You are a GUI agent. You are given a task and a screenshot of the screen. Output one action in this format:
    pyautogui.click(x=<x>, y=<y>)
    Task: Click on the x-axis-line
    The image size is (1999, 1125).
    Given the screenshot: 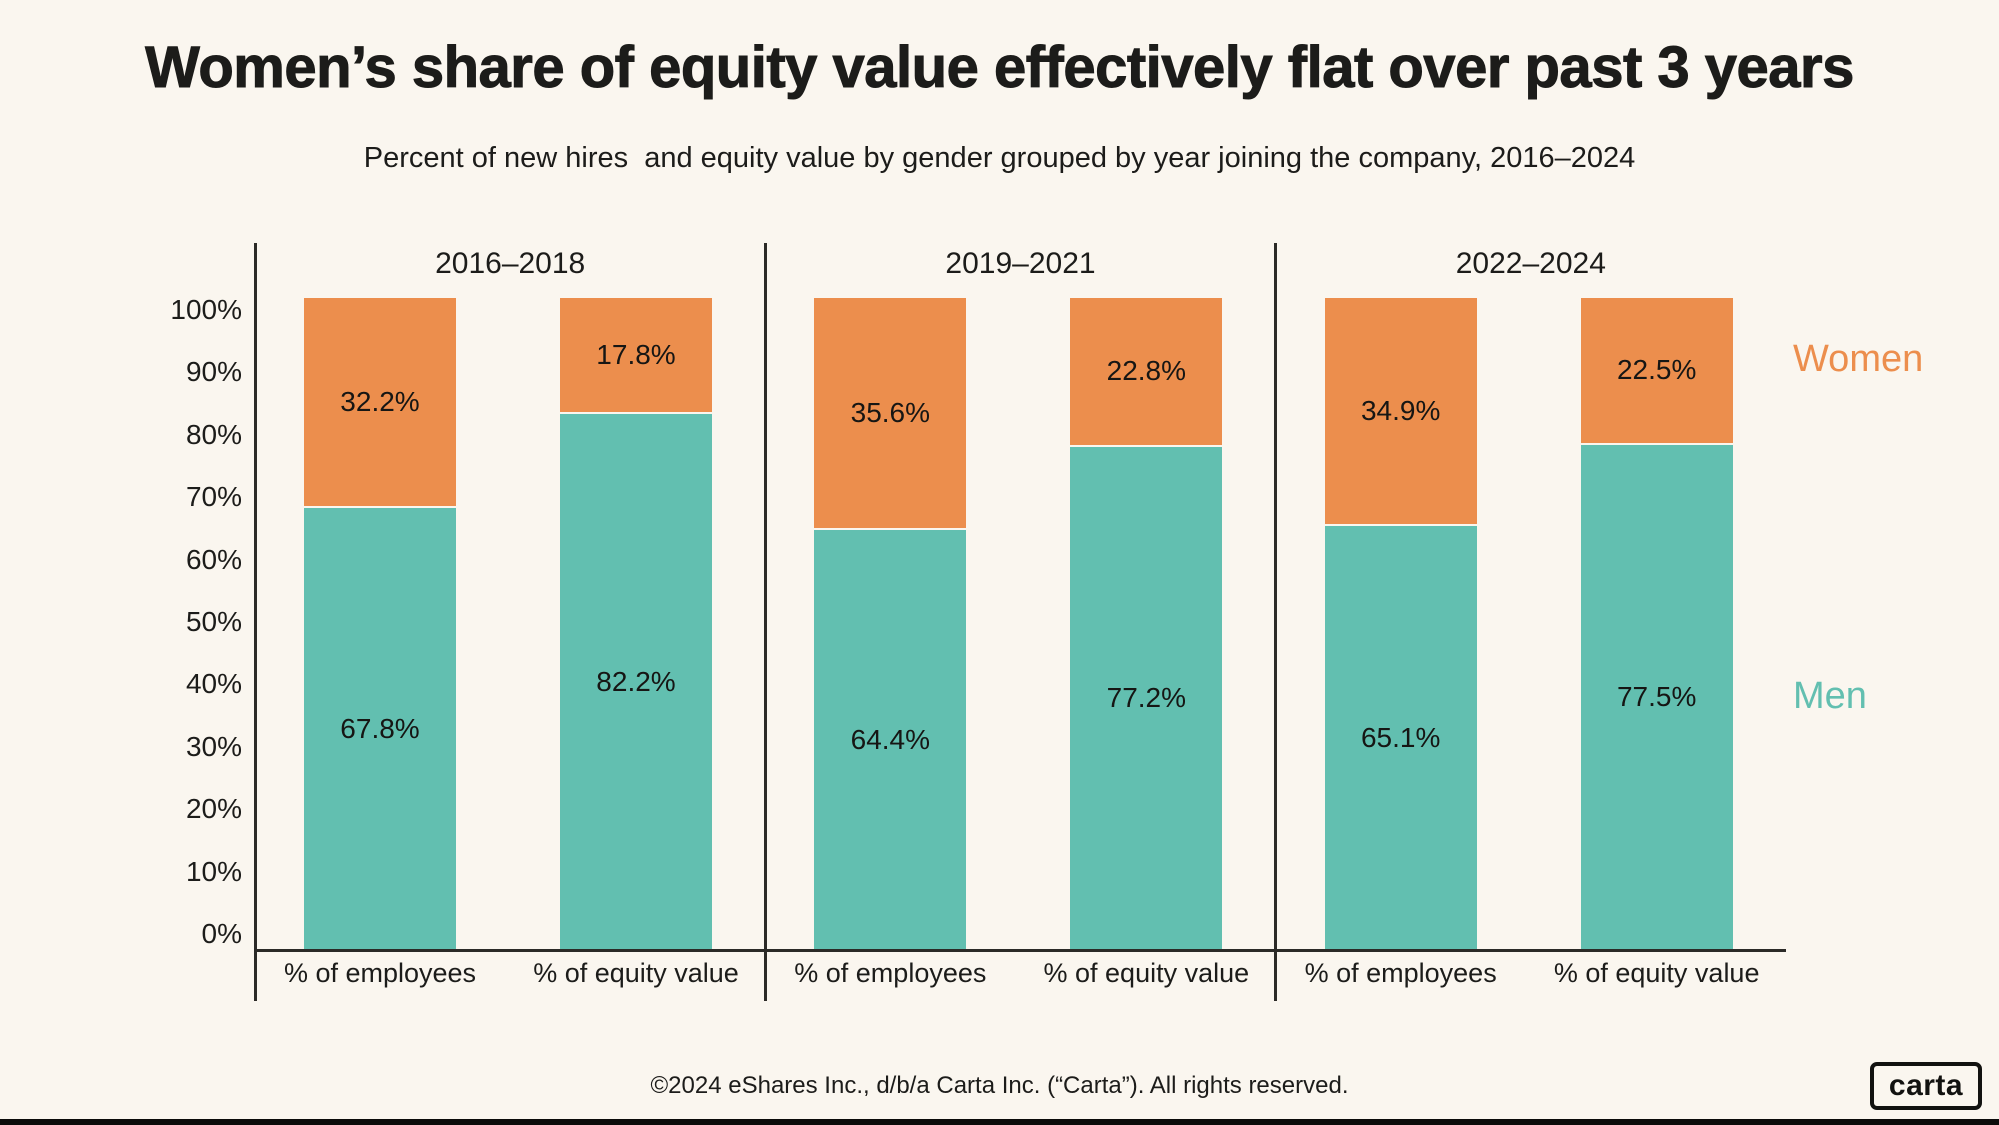 What is the action you would take?
    pyautogui.click(x=1020, y=950)
    